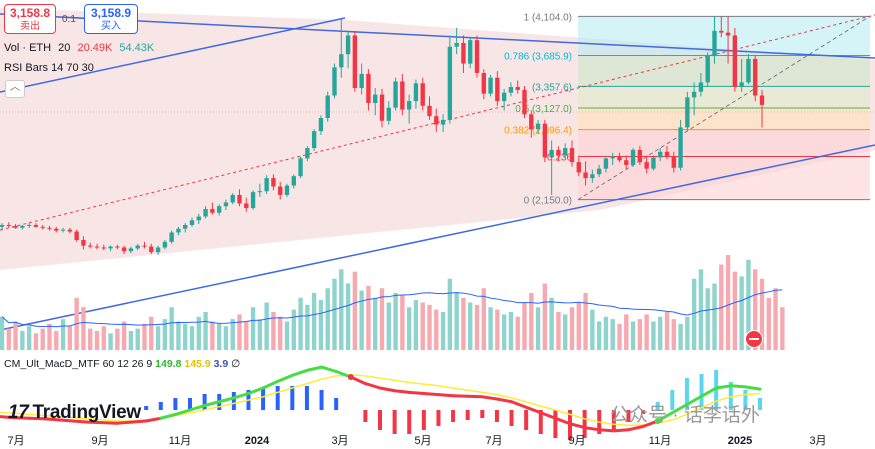 The height and width of the screenshot is (449, 875). Describe the element at coordinates (740, 441) in the screenshot. I see `x-tick-label: 2025` at that location.